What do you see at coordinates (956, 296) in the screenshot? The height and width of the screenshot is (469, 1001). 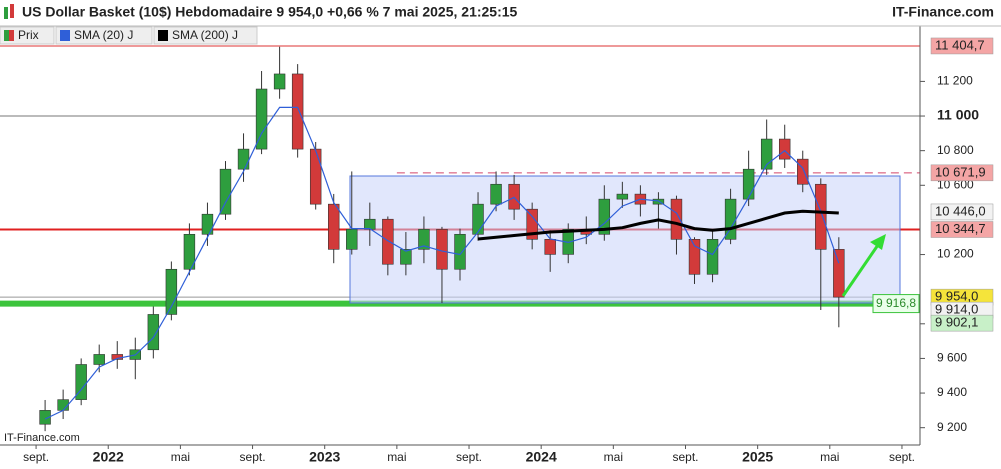 I see `level-label: 9 954,0` at bounding box center [956, 296].